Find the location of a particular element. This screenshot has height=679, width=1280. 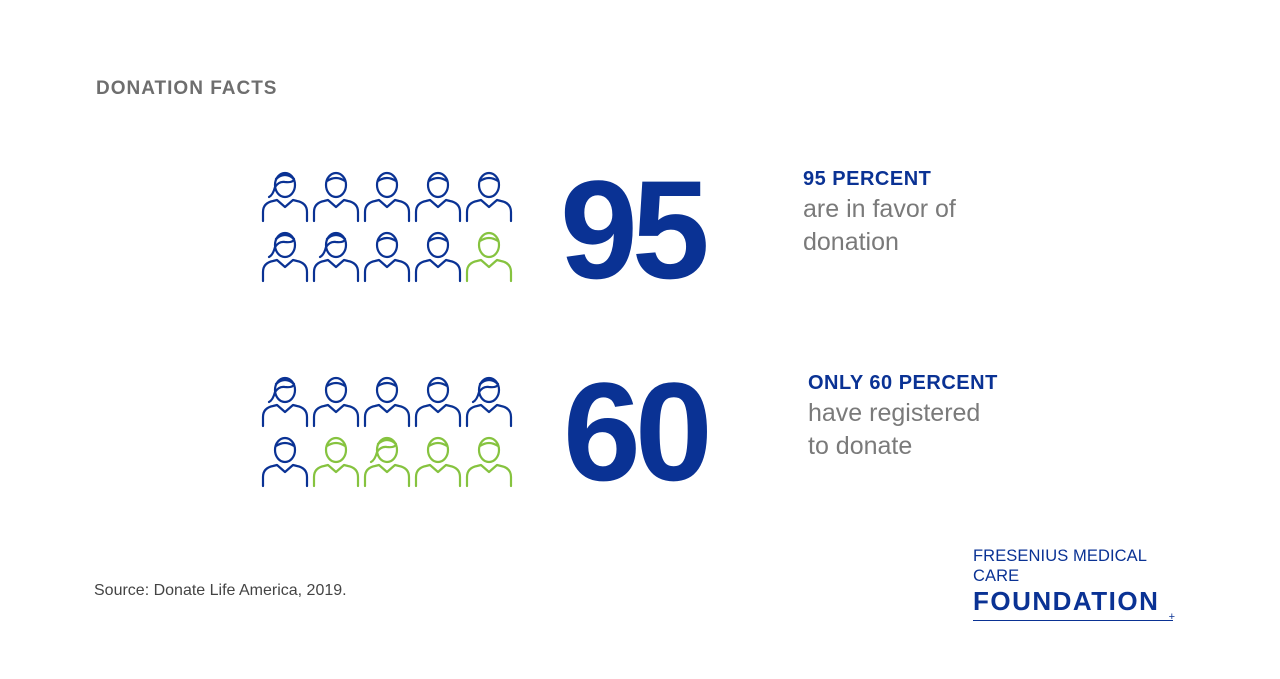

foundation-logo: FRESENIUS MEDICAL CARE FOUNDATION + is located at coordinates (1075, 584).